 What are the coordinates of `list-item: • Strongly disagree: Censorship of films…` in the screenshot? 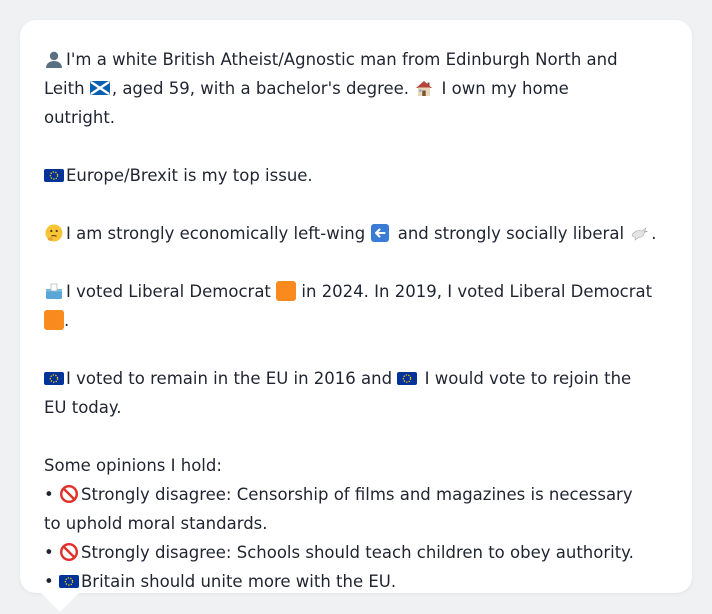 It's located at (346, 509).